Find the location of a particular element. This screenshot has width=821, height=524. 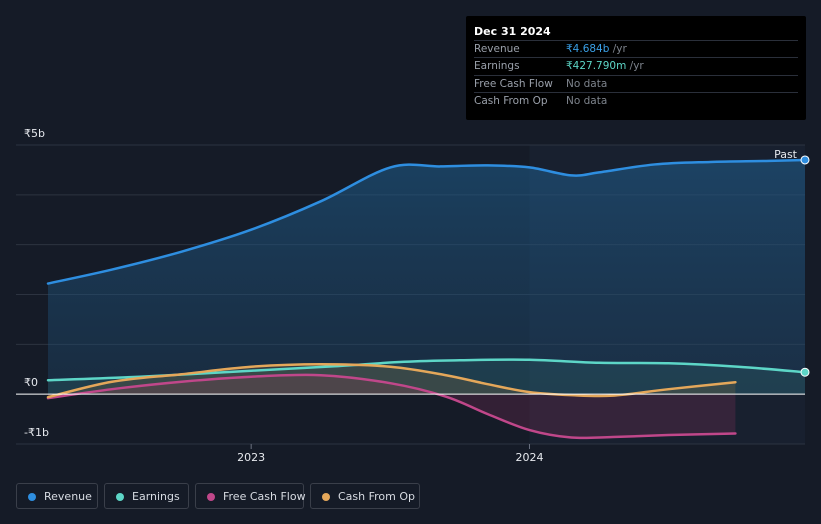

earnings-end-dot is located at coordinates (805, 372).